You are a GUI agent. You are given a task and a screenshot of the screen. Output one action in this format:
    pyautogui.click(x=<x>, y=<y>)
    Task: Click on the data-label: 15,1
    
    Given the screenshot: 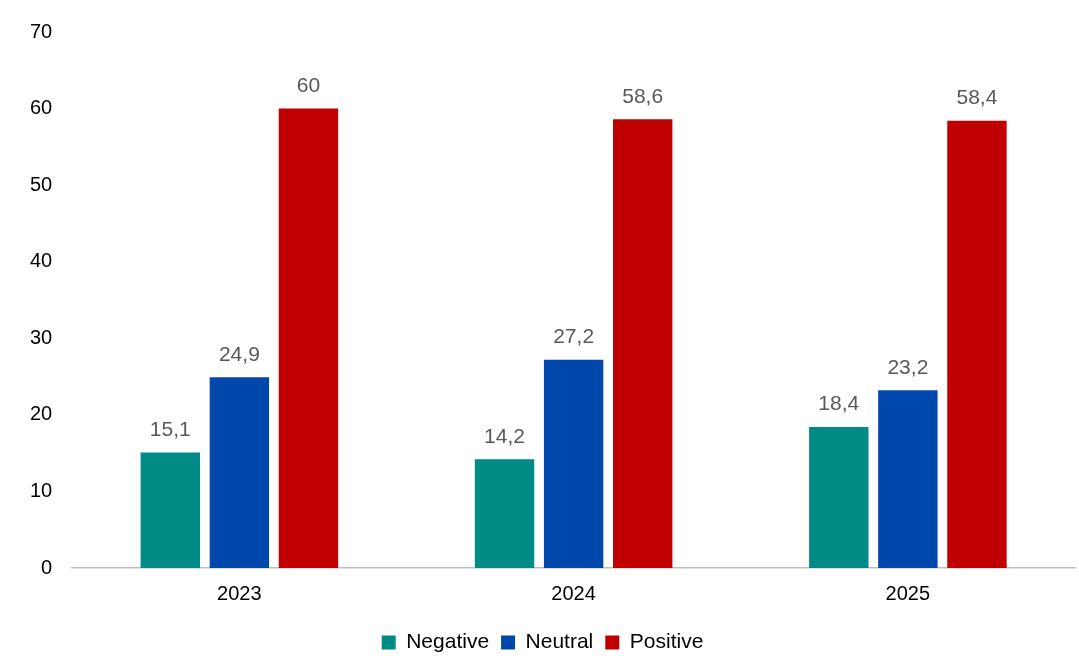 What is the action you would take?
    pyautogui.click(x=170, y=428)
    